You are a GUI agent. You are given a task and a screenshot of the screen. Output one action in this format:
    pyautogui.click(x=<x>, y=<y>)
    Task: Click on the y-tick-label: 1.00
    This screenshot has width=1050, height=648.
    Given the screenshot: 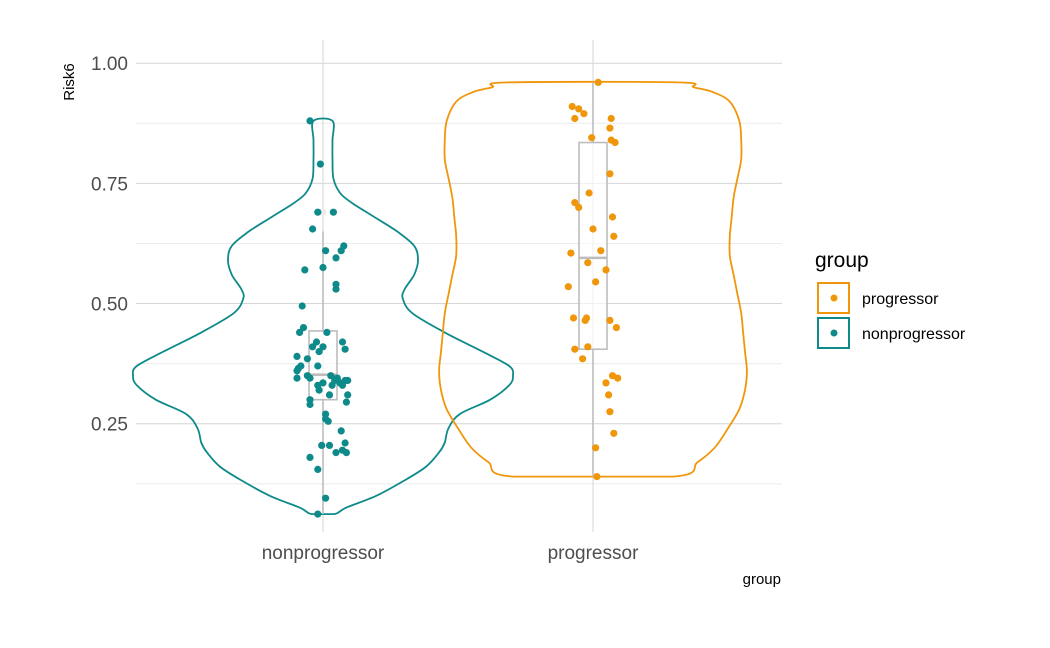 What is the action you would take?
    pyautogui.click(x=109, y=64)
    